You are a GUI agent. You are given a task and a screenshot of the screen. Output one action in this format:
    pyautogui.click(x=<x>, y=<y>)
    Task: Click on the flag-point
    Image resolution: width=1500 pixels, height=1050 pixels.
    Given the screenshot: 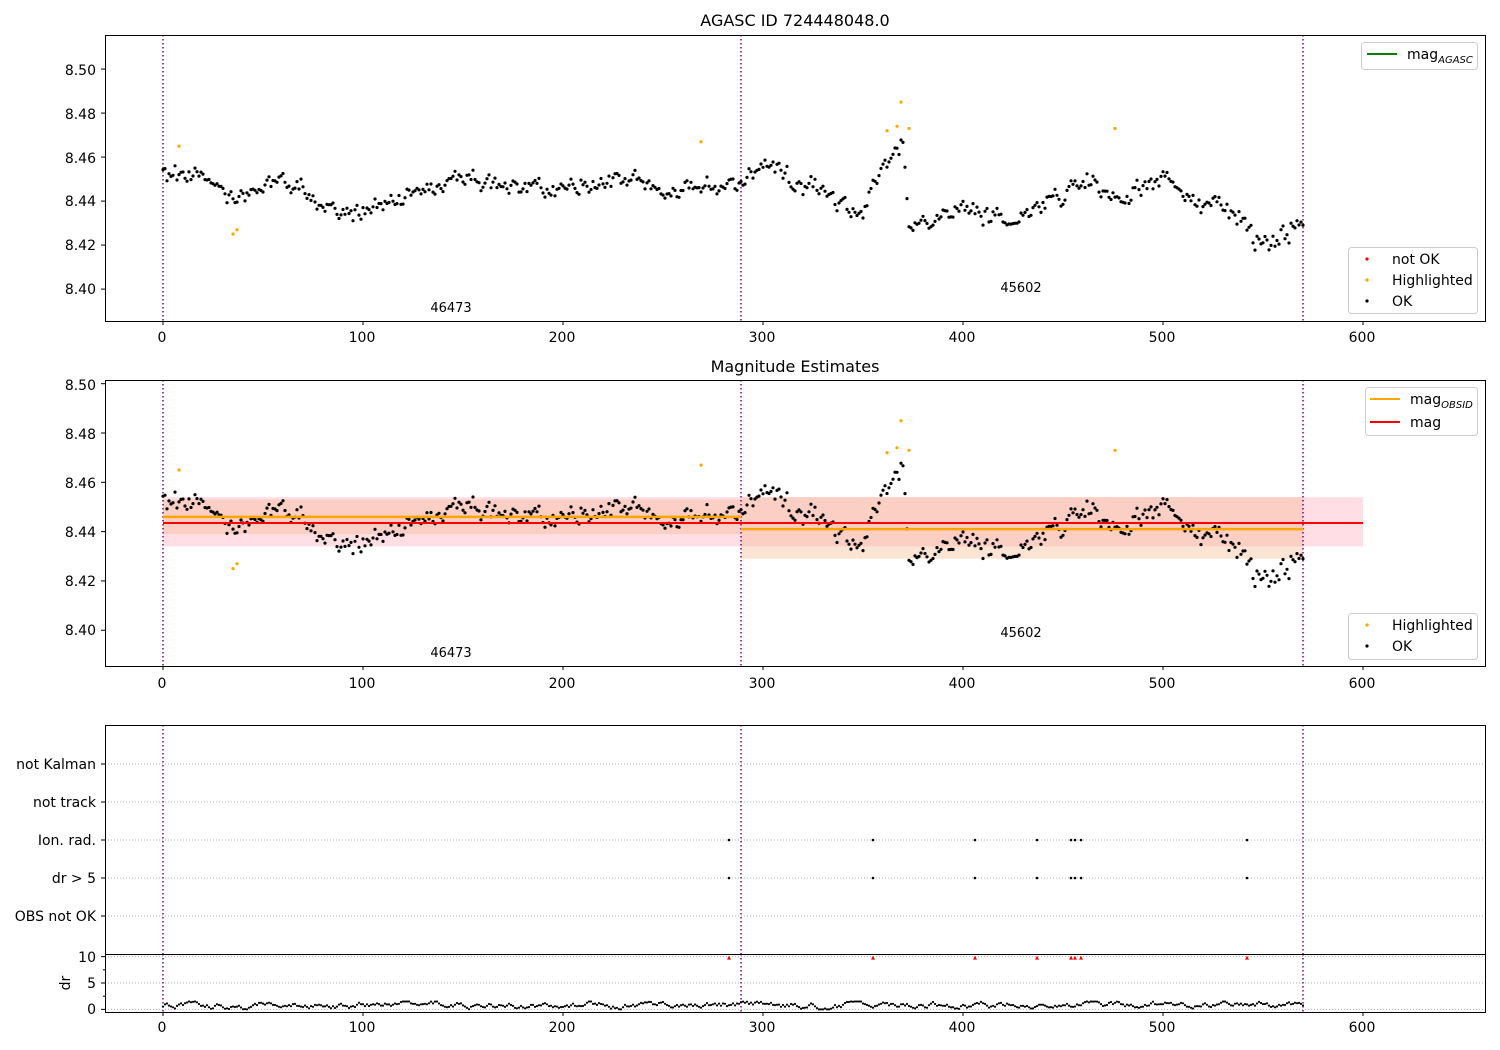 What is the action you would take?
    pyautogui.click(x=1247, y=878)
    